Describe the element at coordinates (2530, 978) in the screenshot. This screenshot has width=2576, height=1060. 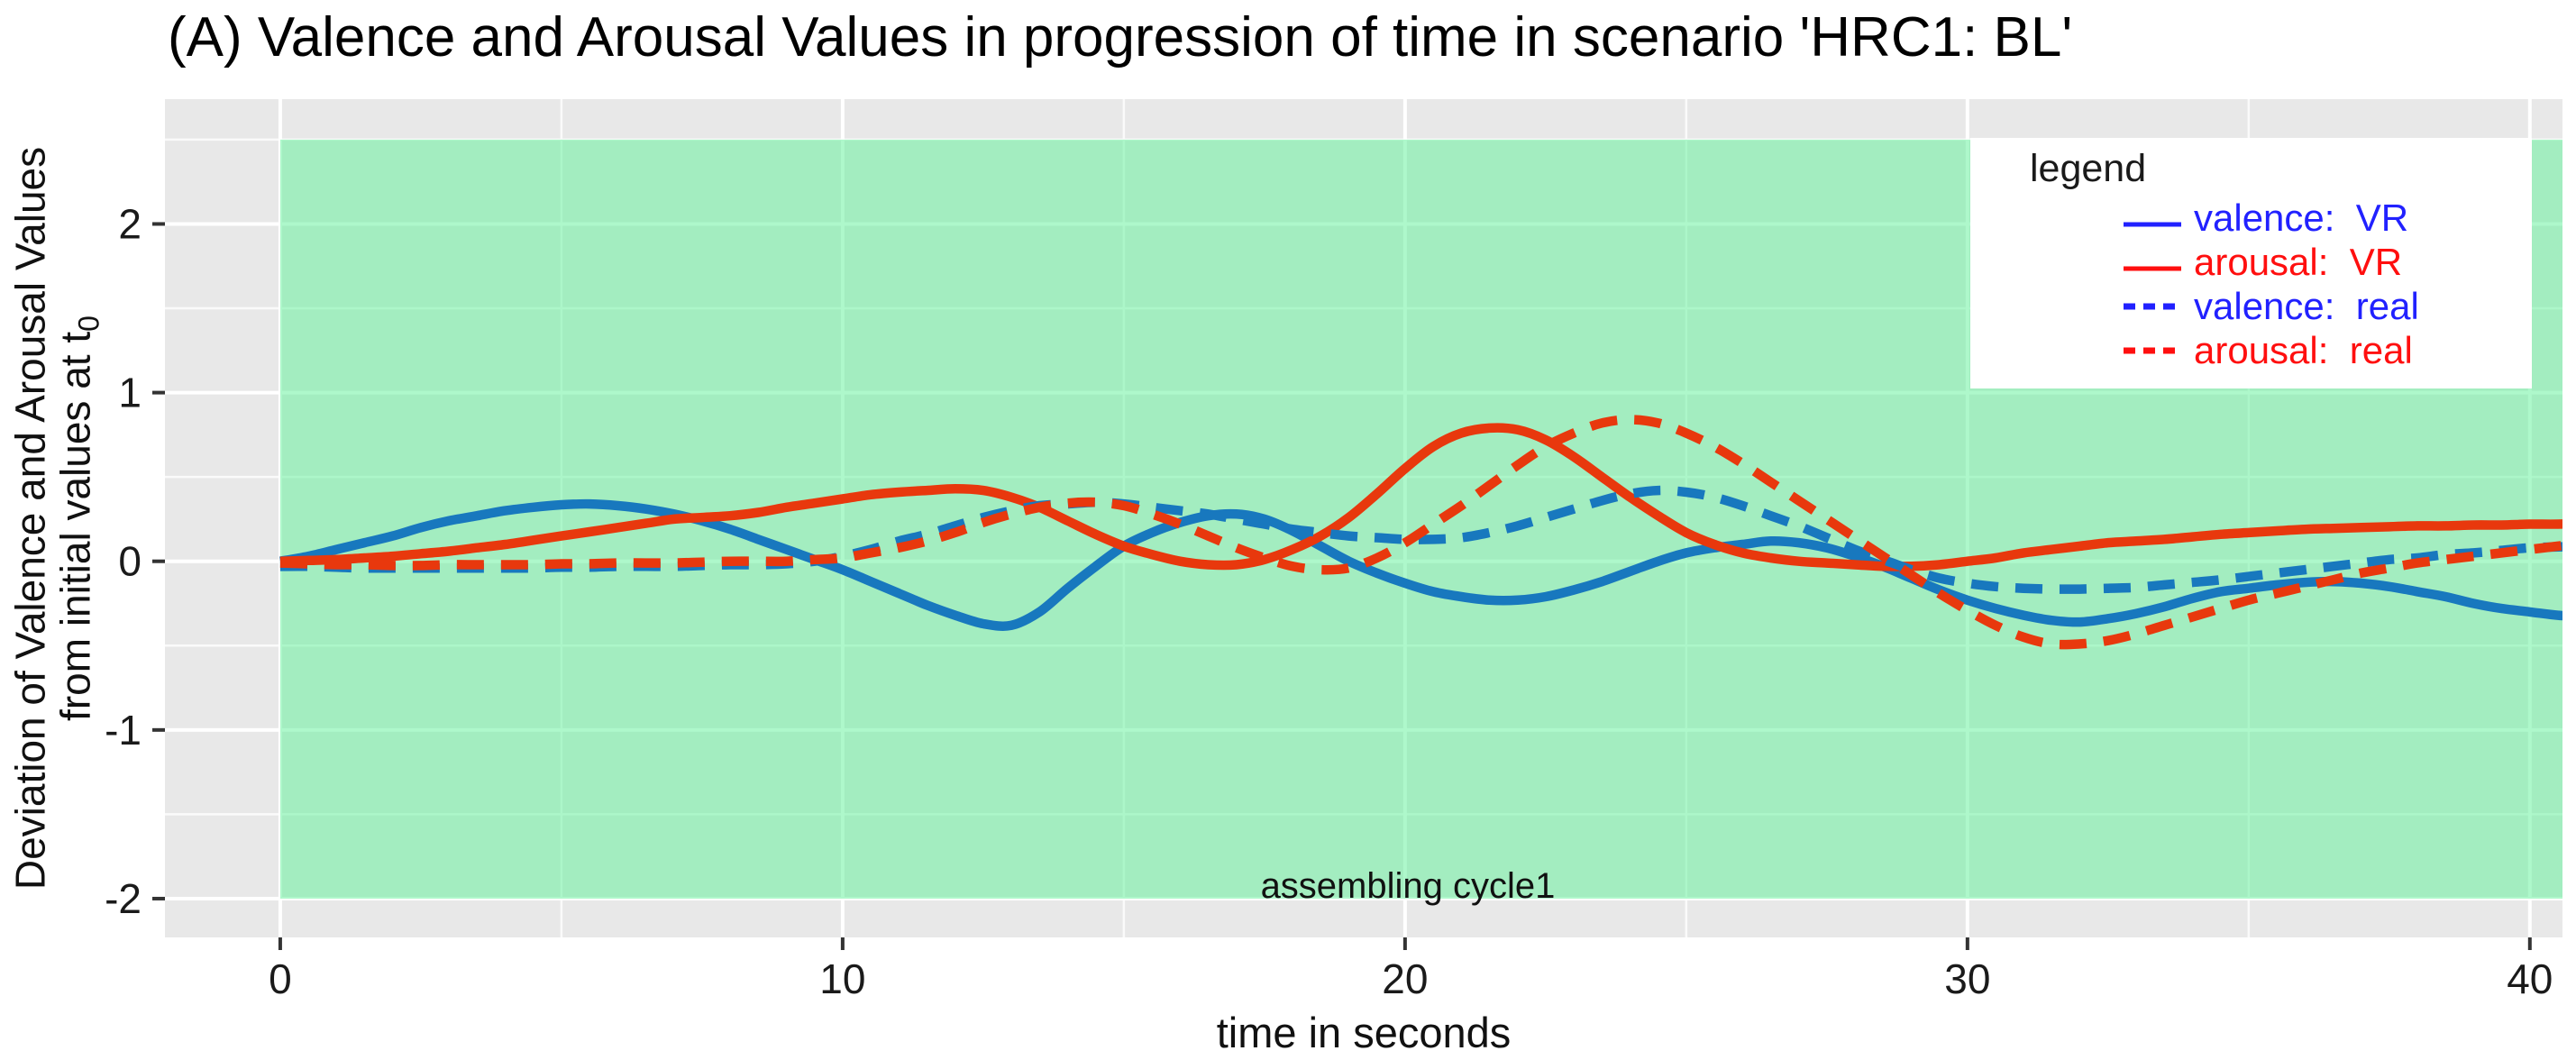
I see `x-tick-label: 40` at that location.